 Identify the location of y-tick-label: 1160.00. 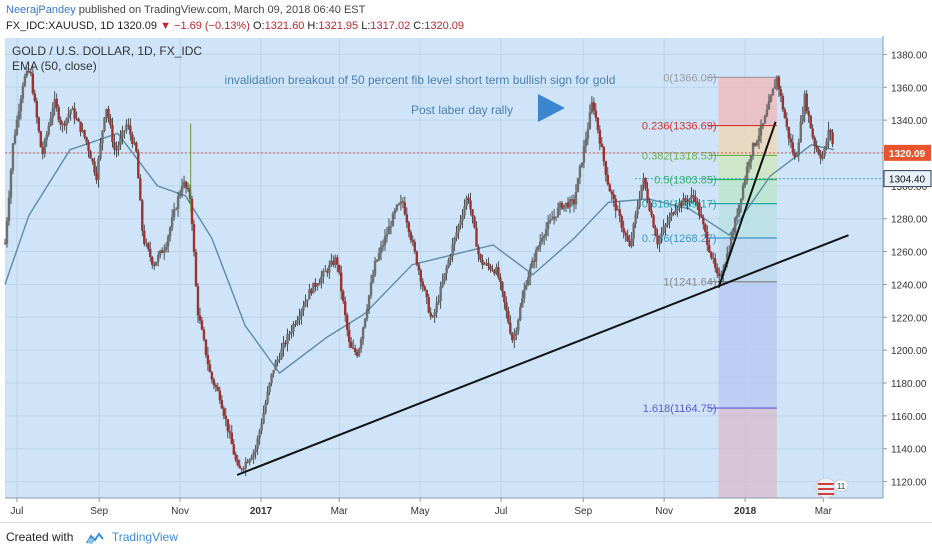
(909, 417).